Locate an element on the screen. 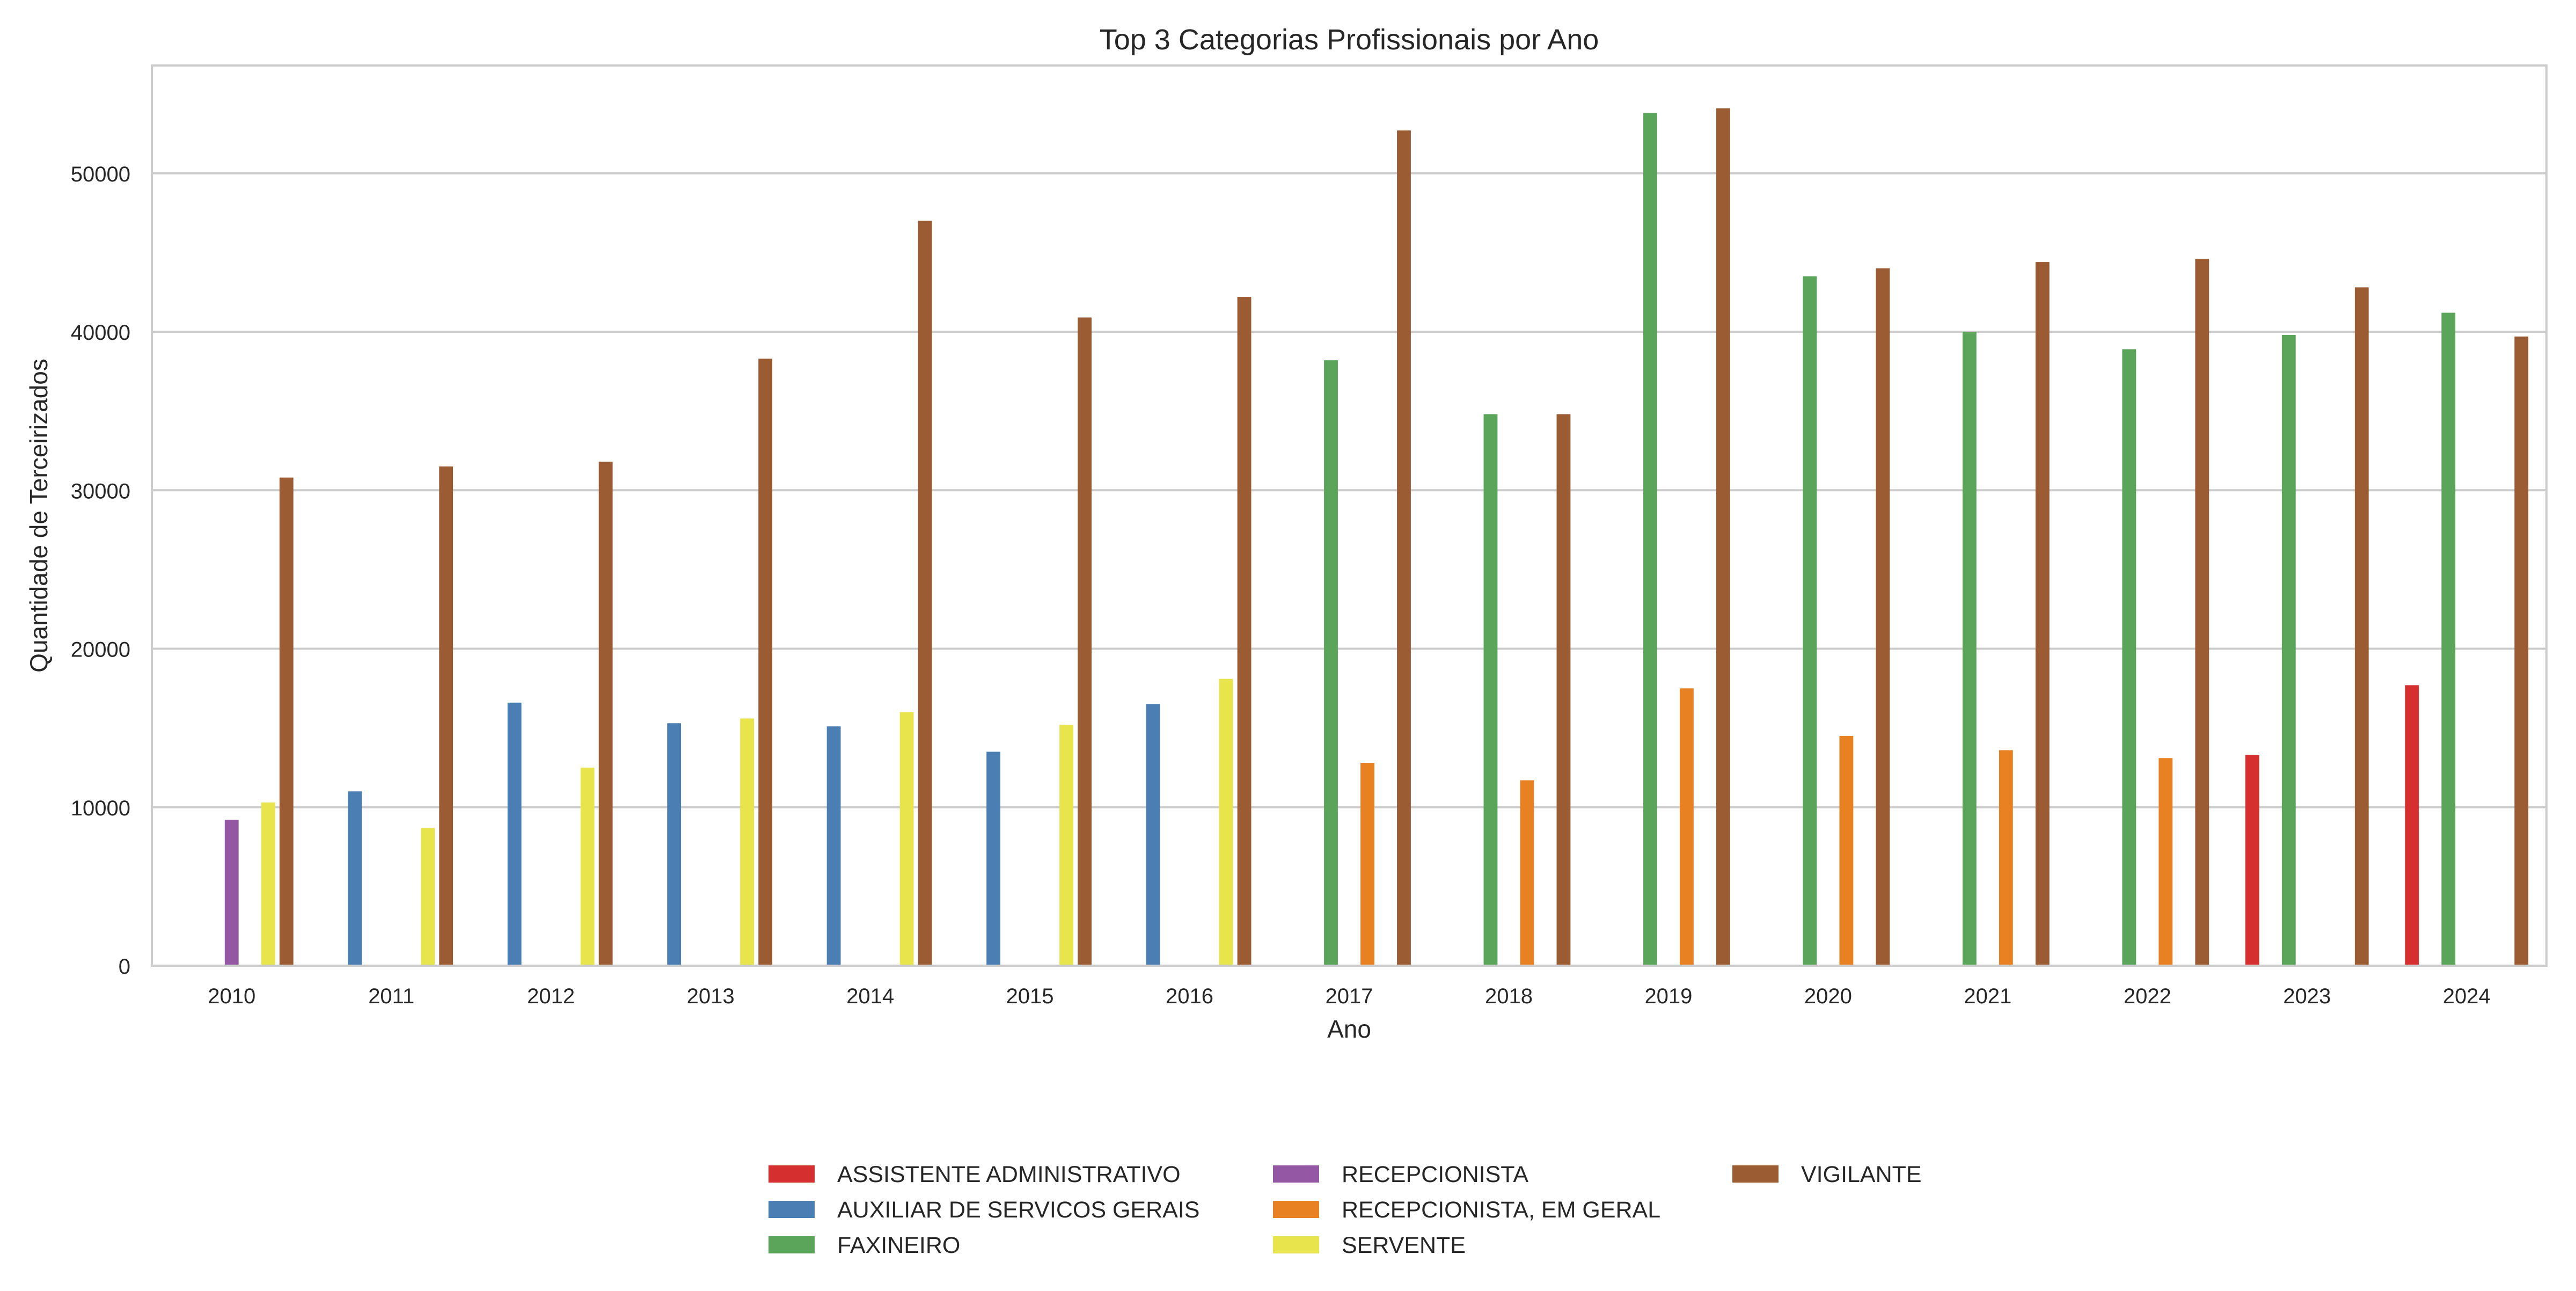 This screenshot has width=2576, height=1291. y-tick-label: 30000 is located at coordinates (100, 491).